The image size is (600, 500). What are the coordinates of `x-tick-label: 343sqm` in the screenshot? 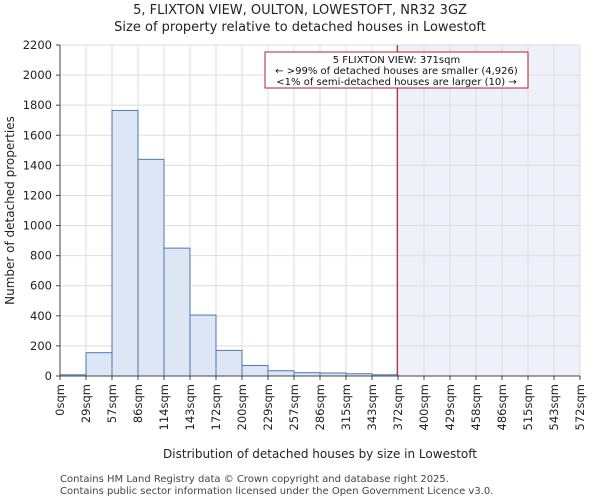 It's located at (372, 407).